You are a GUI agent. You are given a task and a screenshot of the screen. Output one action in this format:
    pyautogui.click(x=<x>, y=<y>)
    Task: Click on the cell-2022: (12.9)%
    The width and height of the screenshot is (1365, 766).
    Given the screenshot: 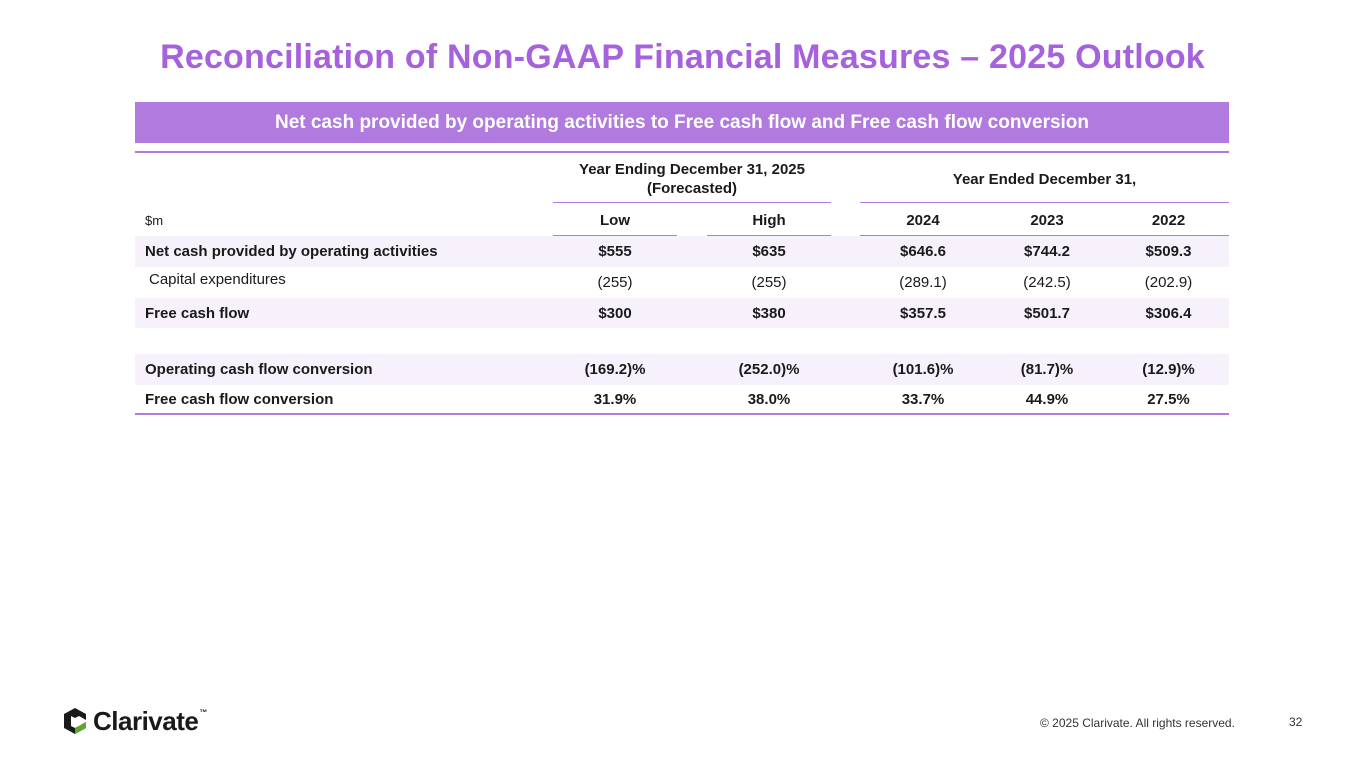 What is the action you would take?
    pyautogui.click(x=1168, y=369)
    